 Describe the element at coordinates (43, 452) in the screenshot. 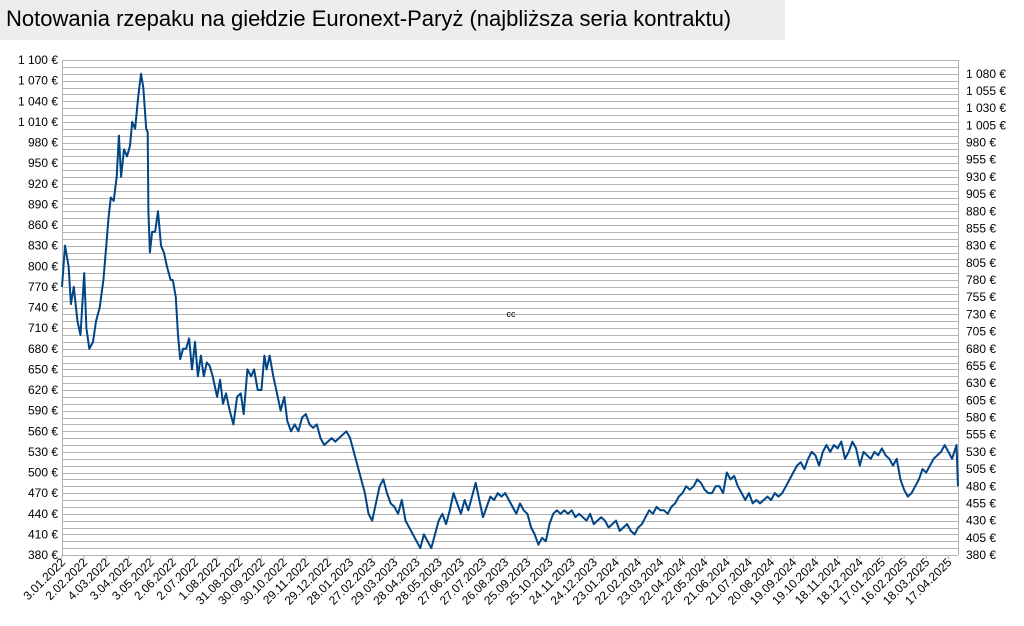

I see `left-y-tick-label: 530 €` at that location.